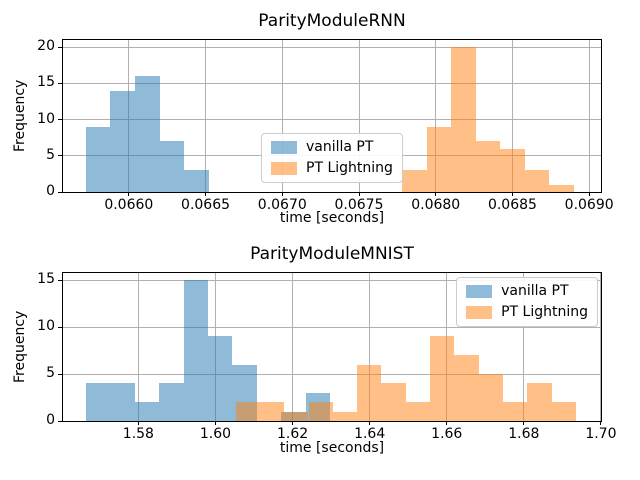 This screenshot has height=480, width=640. What do you see at coordinates (447, 434) in the screenshot?
I see `x-tick-label: 1.66` at bounding box center [447, 434].